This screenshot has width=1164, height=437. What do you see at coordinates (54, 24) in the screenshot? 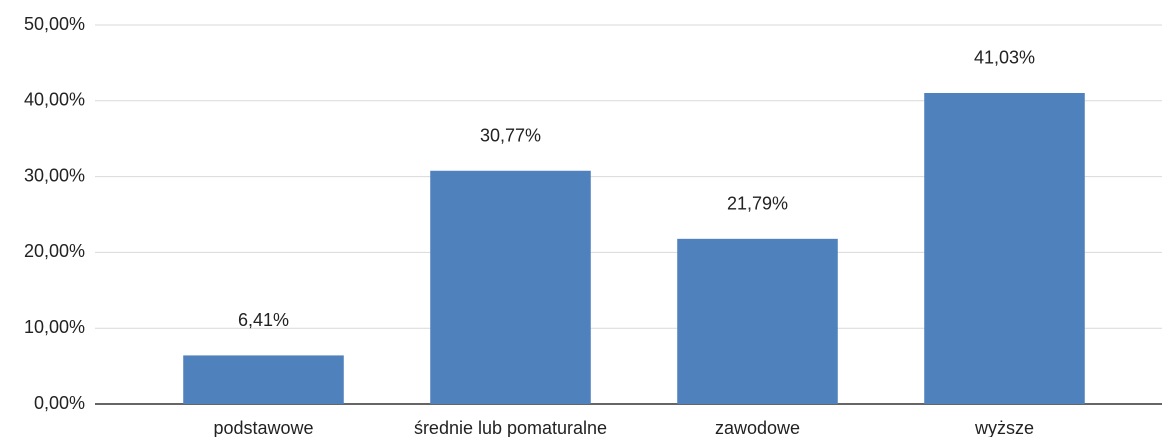
I see `y-tick-label: 50,00%` at bounding box center [54, 24].